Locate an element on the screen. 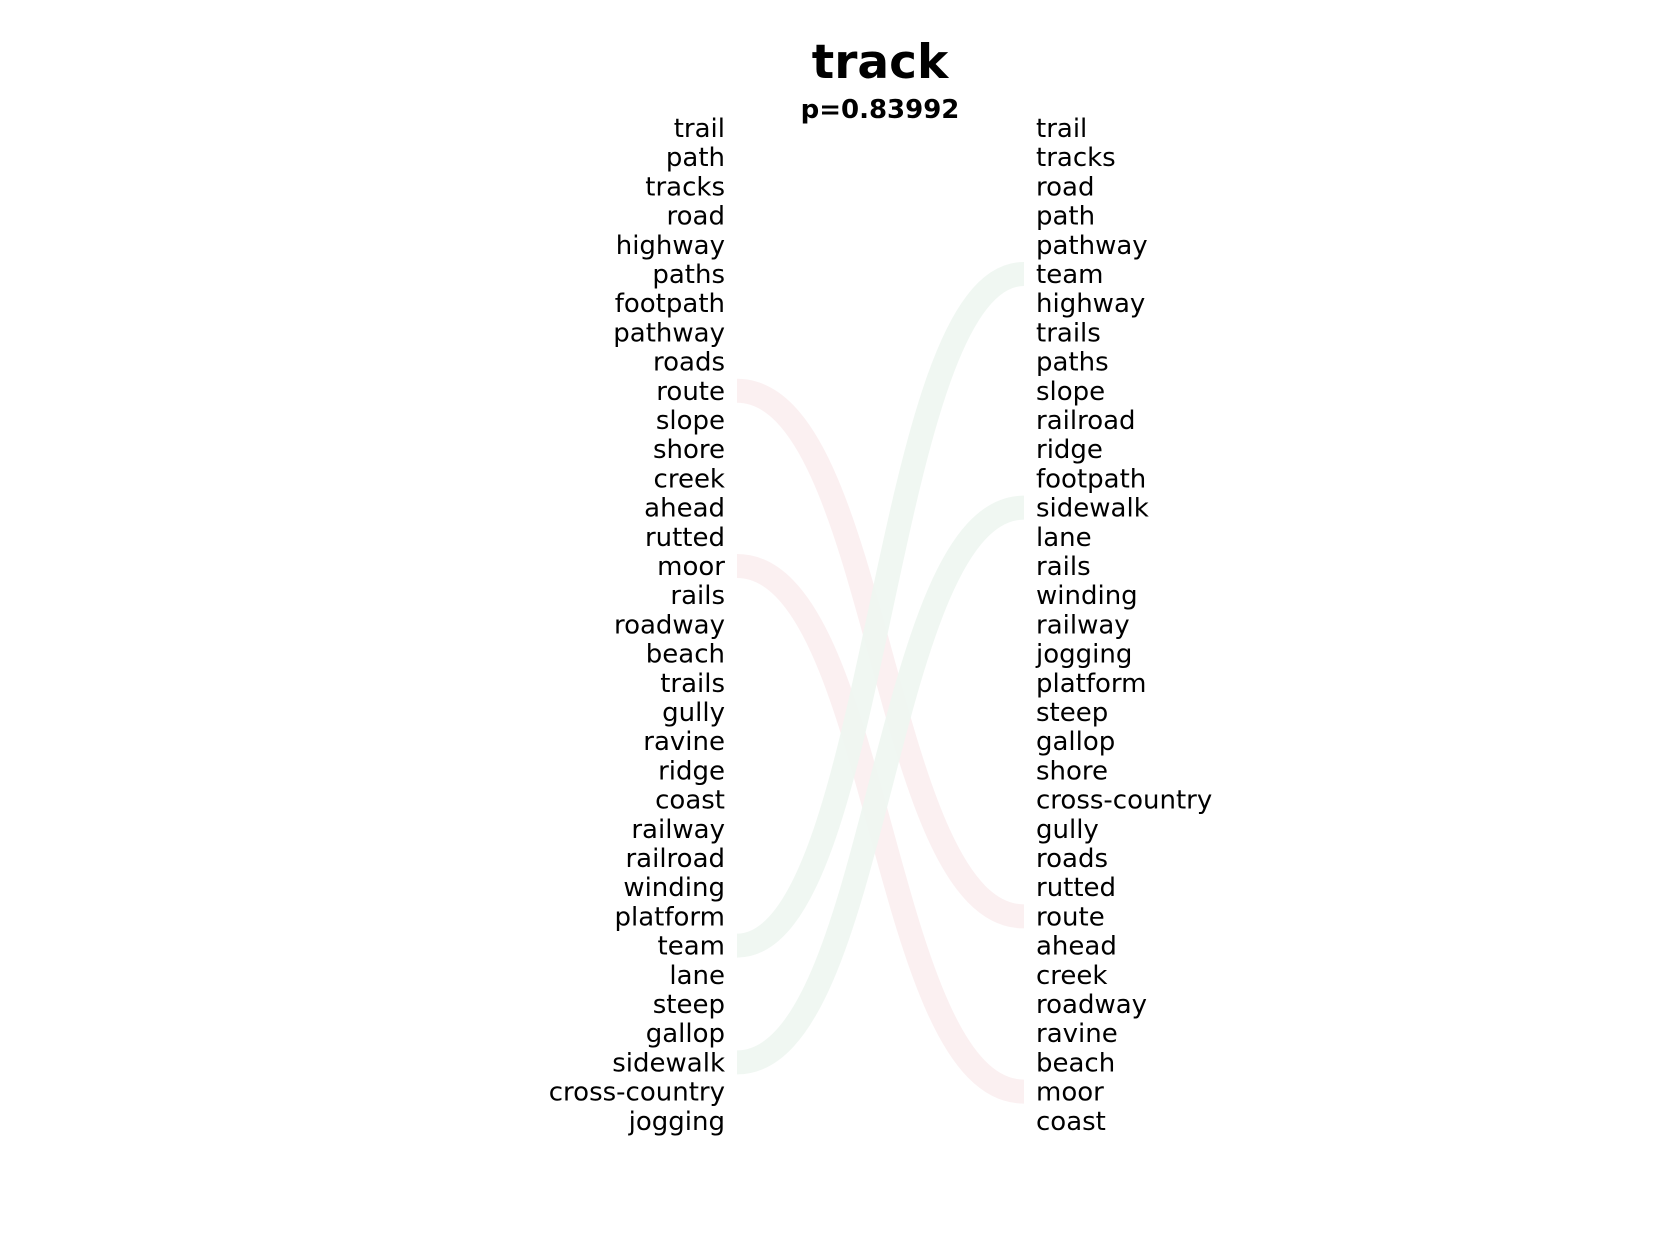 Image resolution: width=1680 pixels, height=1260 pixels. left-word-label: steep is located at coordinates (689, 1005).